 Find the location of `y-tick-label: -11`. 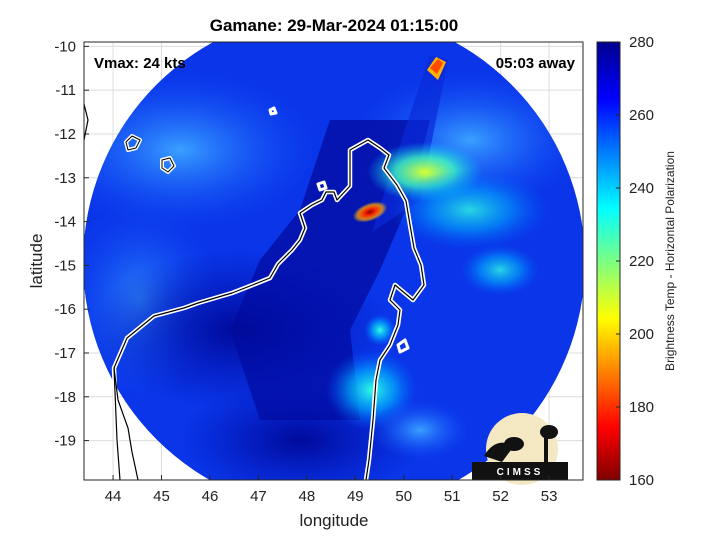

y-tick-label: -11 is located at coordinates (65, 90).